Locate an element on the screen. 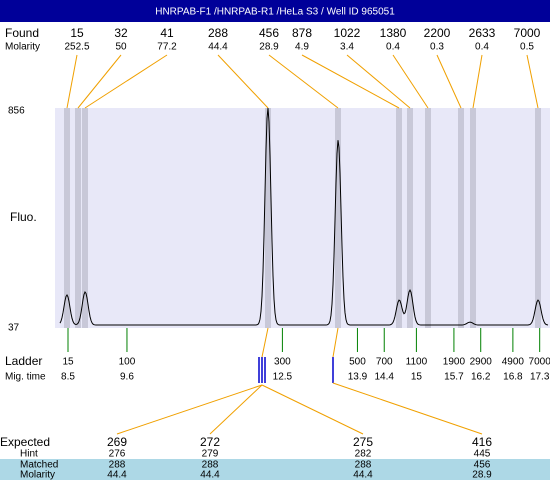 The height and width of the screenshot is (485, 550). found-molarity: 252.5 is located at coordinates (76, 47).